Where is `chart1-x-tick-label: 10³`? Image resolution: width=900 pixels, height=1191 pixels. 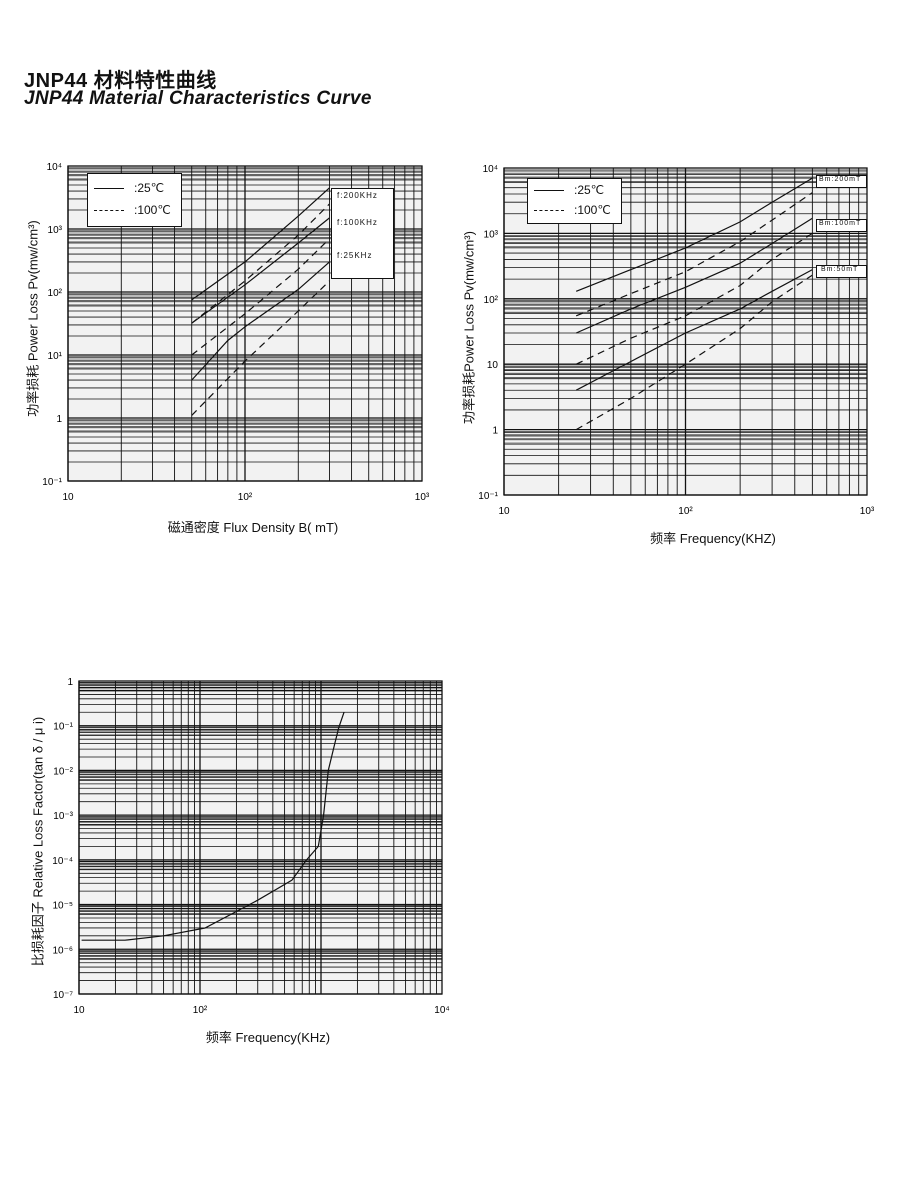 chart1-x-tick-label: 10³ is located at coordinates (422, 497).